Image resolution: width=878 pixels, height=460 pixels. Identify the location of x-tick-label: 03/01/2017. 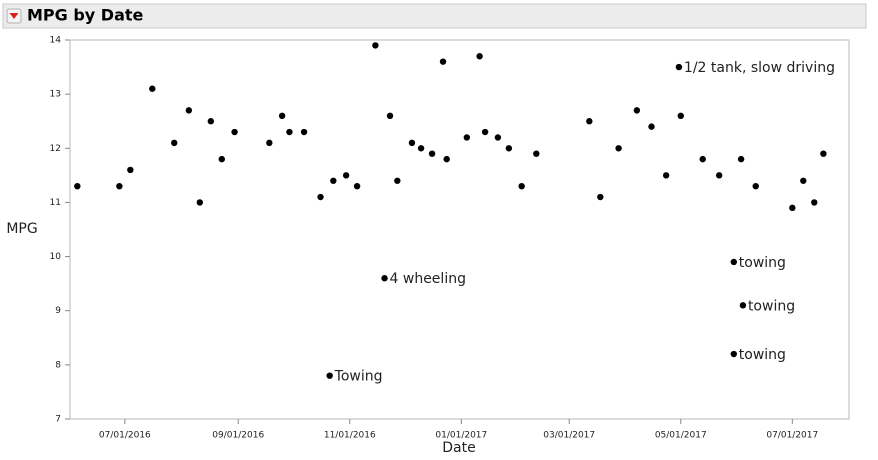
(569, 436).